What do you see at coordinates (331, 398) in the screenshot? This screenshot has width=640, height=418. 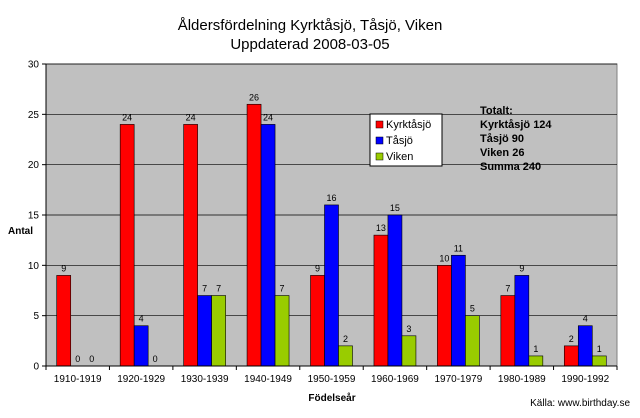 I see `x-axis-label: Födelseår` at bounding box center [331, 398].